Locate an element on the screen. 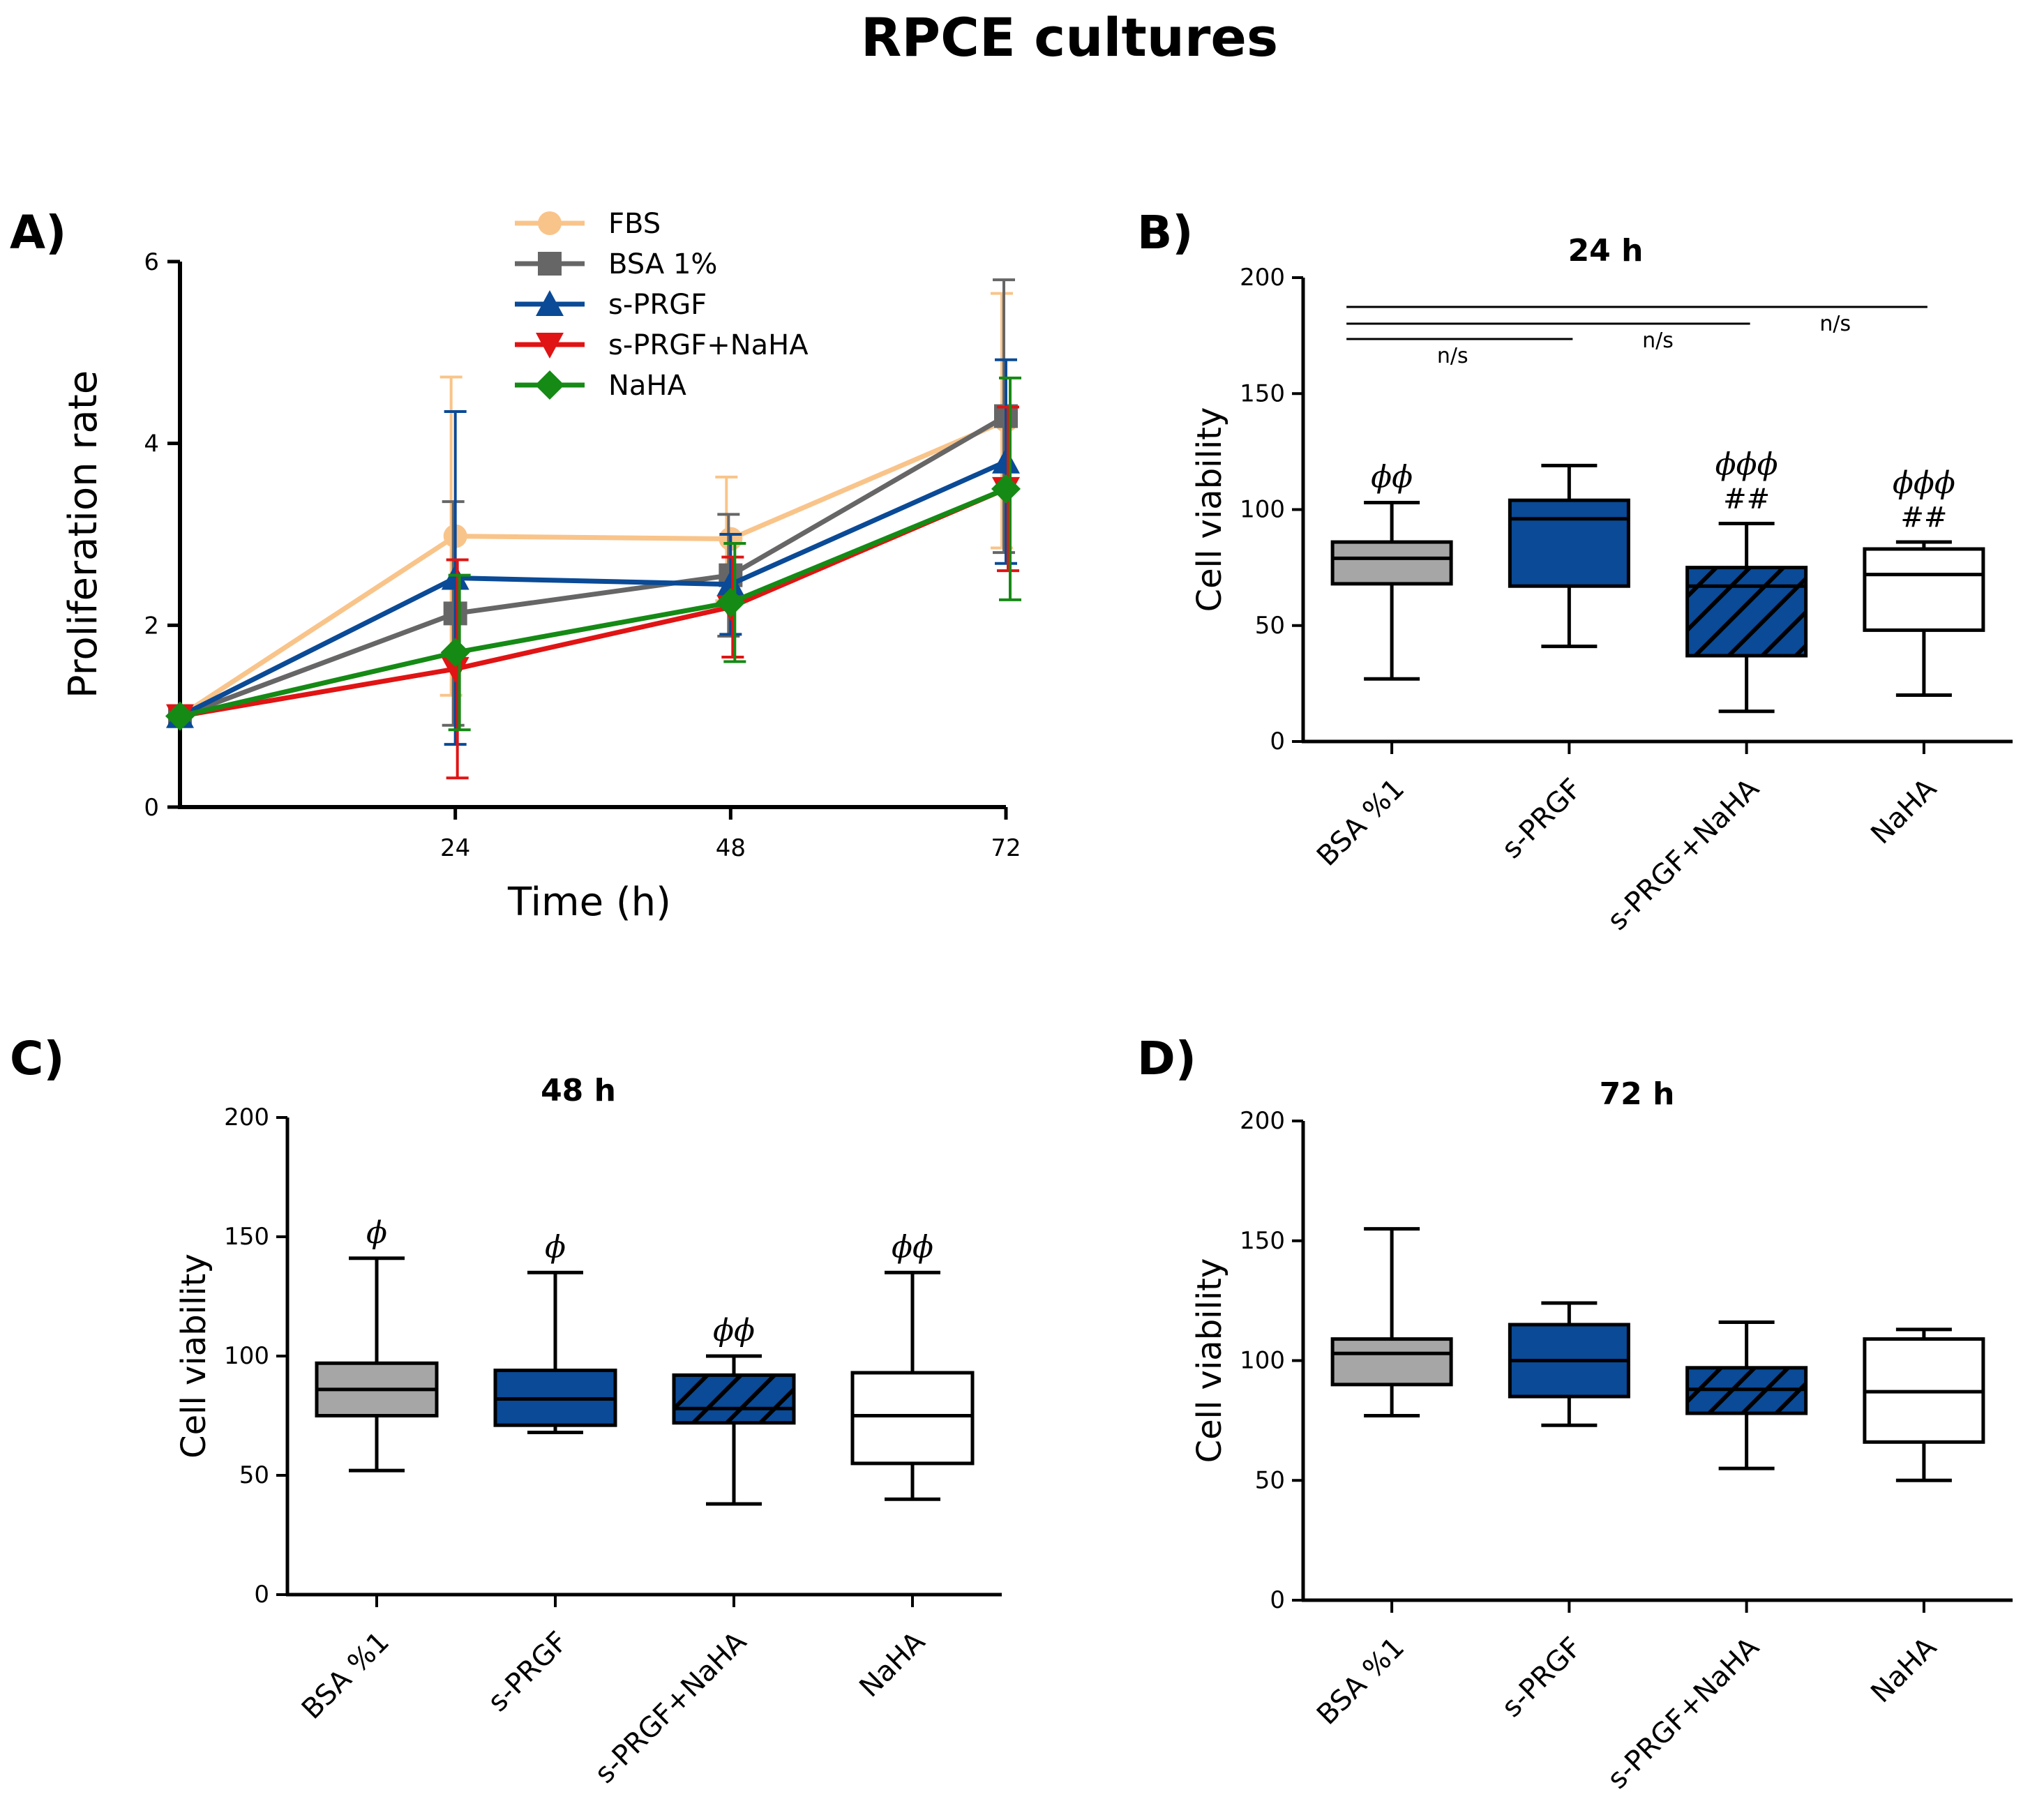 The width and height of the screenshot is (2044, 1799). box-s-prgf-naha: ##ϕϕϕ s-PRGF+NaHA is located at coordinates (1705, 691).